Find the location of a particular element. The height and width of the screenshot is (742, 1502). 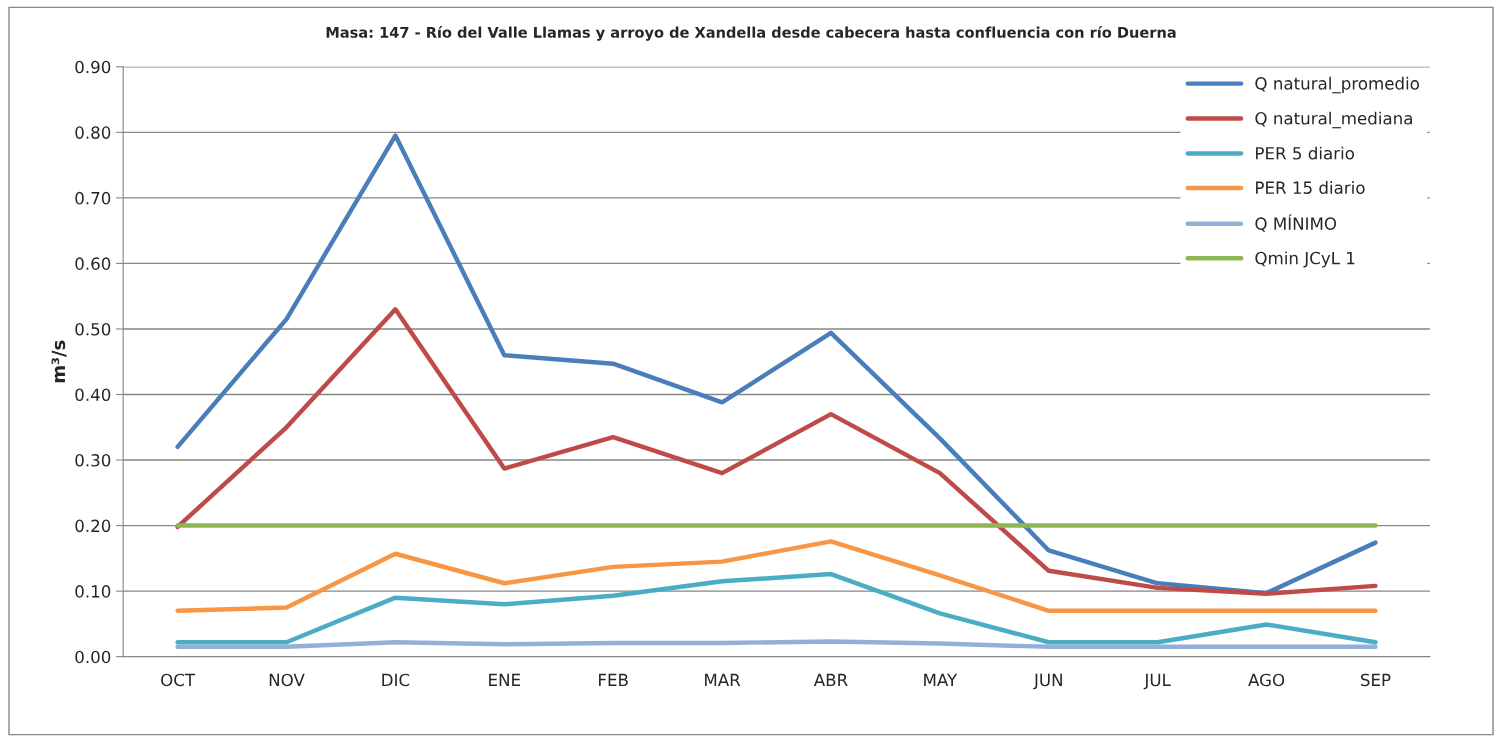

chart-title: Masa: 147 - Río del Valle Llamas y arroyo de Xandella desde cabecera hasta confluencia con río Duerna is located at coordinates (751, 33).